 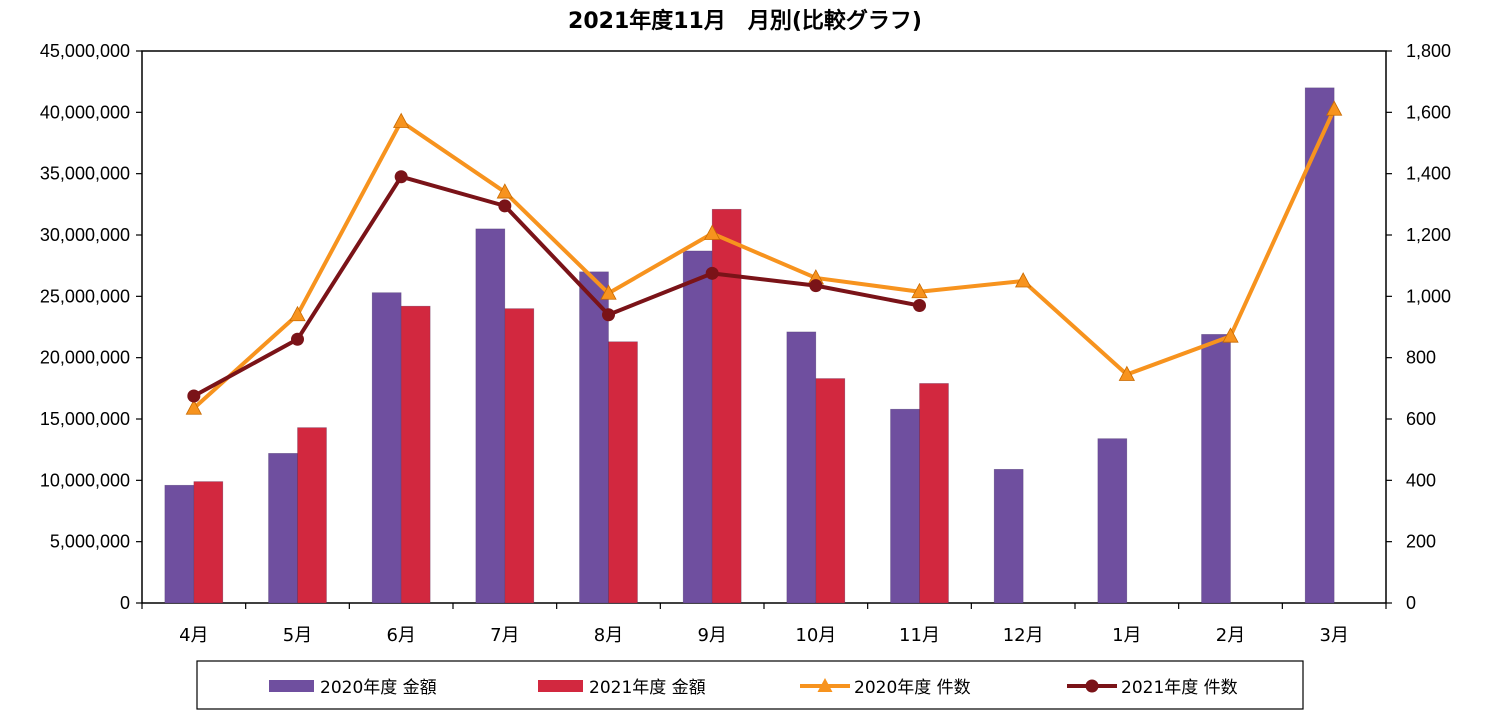 What do you see at coordinates (85, 296) in the screenshot?
I see `y-tick-label: 25,000,000` at bounding box center [85, 296].